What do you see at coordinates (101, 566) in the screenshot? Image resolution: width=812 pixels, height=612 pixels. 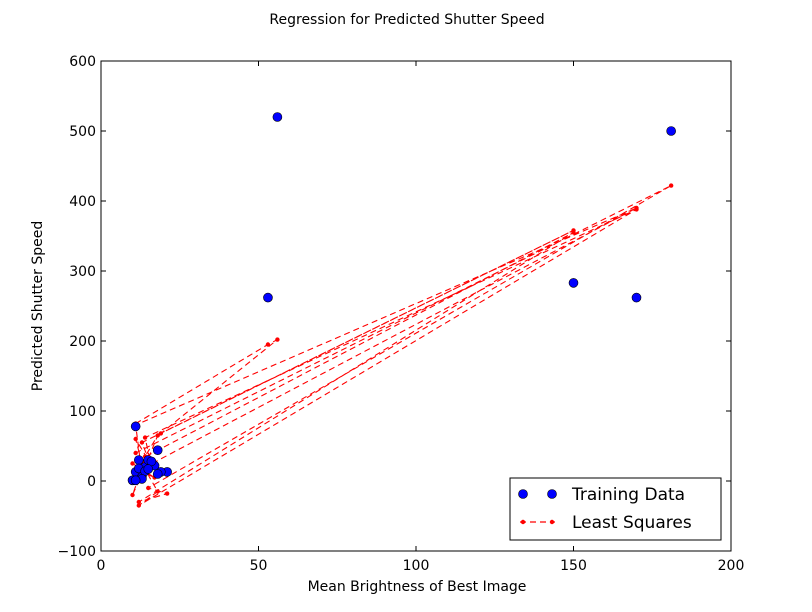 I see `x-tick-label: 0` at bounding box center [101, 566].